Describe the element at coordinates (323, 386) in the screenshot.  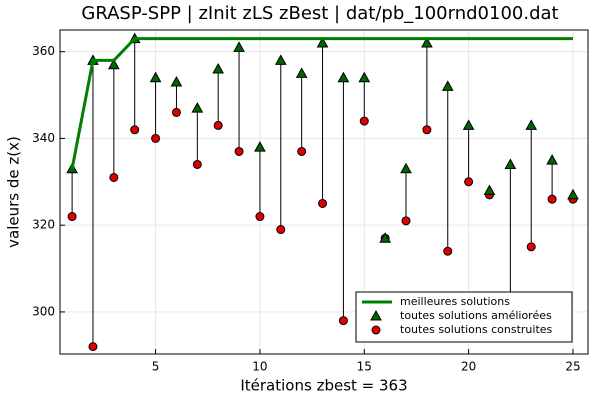
I see `x-axis-label: Itérations zbest = 363` at that location.